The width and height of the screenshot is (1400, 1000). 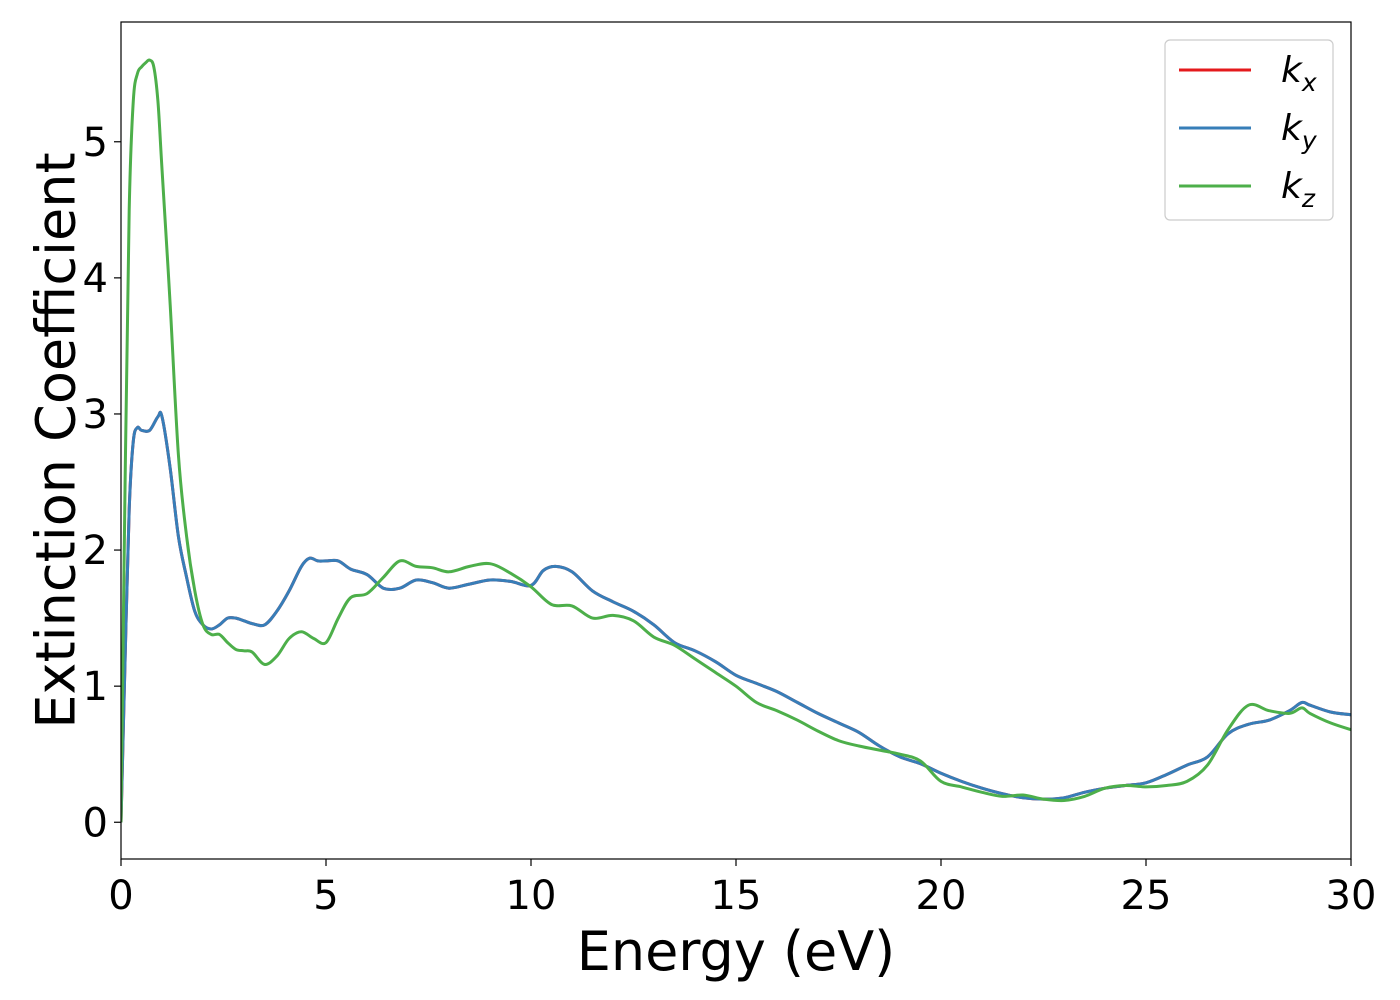 I want to click on y-tick-label: 0, so click(x=95, y=823).